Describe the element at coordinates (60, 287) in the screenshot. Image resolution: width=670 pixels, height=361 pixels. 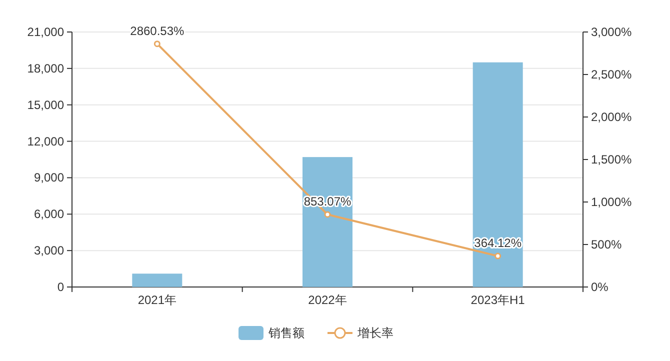
I see `y-tick-label: 0` at that location.